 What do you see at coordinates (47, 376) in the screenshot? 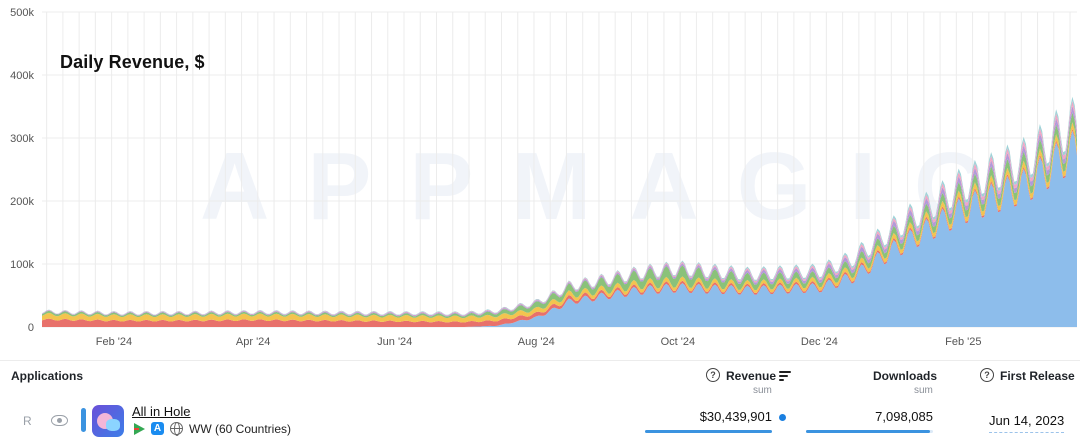
I see `applications-header: Applications` at bounding box center [47, 376].